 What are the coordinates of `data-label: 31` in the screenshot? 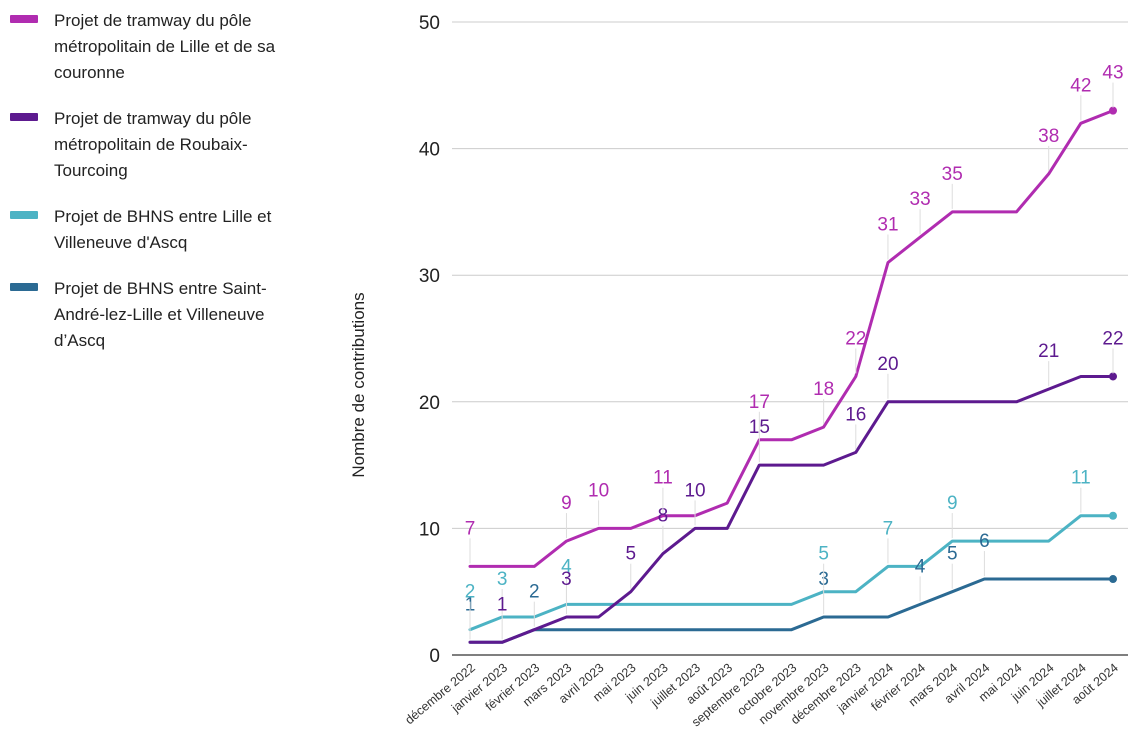 It's located at (887, 225).